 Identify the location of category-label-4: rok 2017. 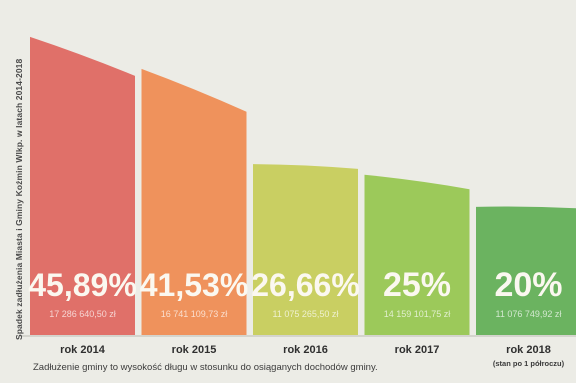
(417, 350).